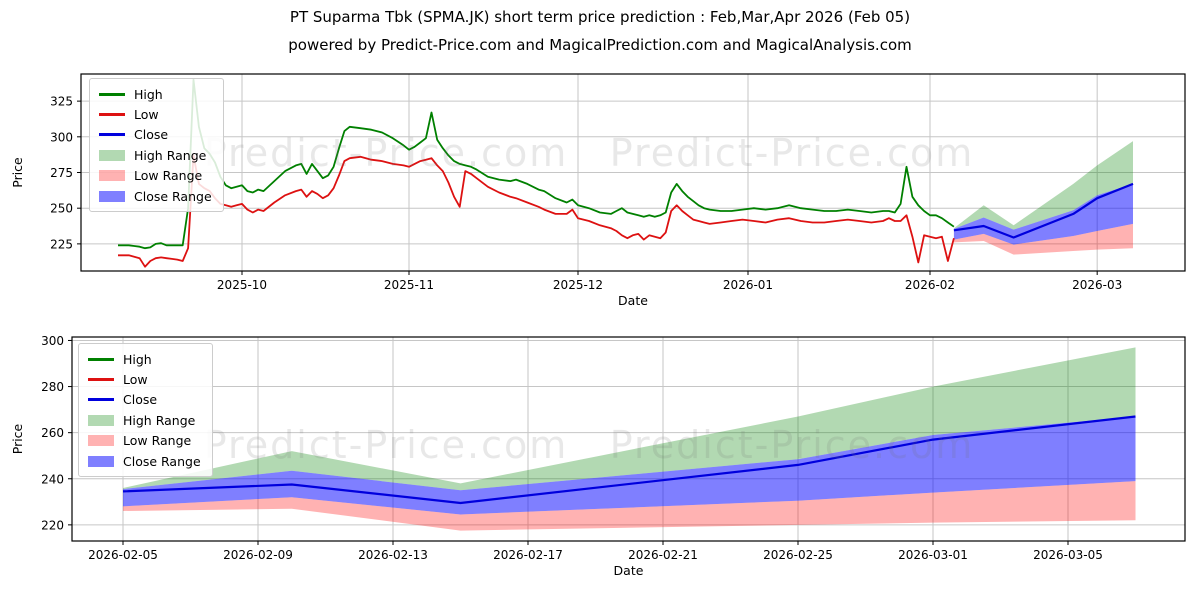  Describe the element at coordinates (17, 438) in the screenshot. I see `bottom-chart-ylabel: Price` at that location.